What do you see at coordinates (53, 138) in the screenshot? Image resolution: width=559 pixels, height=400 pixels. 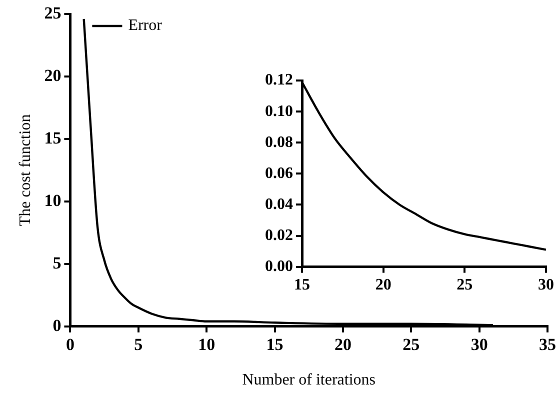 I see `y-tick-label: 15` at bounding box center [53, 138].